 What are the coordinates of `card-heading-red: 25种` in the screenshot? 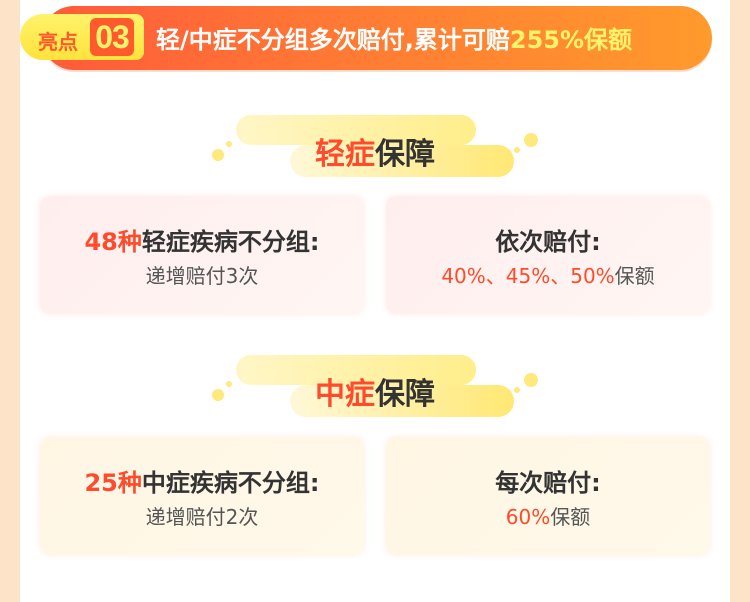 It's located at (113, 483).